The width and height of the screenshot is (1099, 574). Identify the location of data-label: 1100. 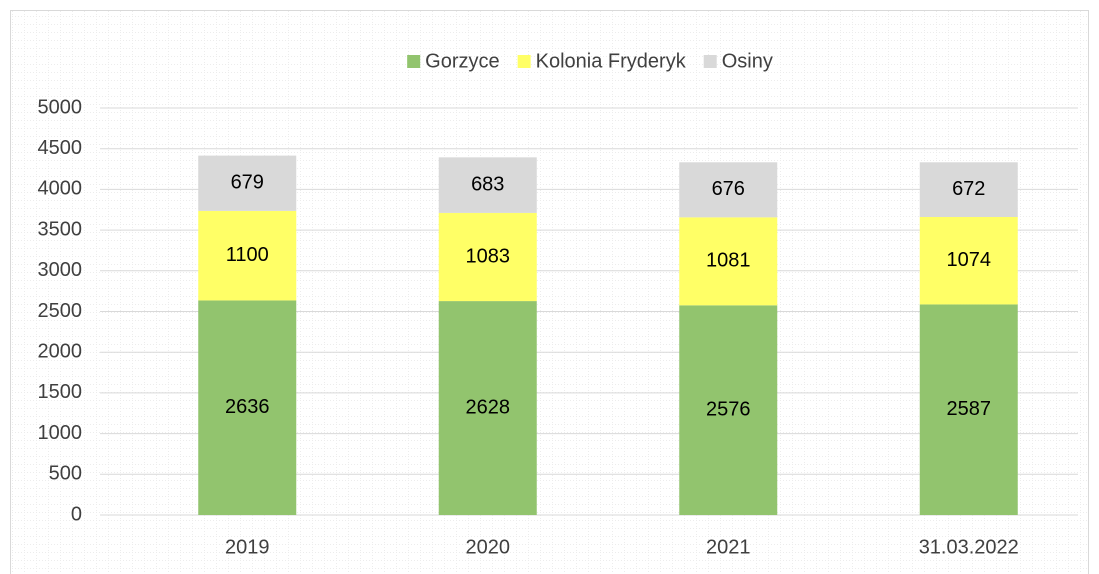
(247, 255).